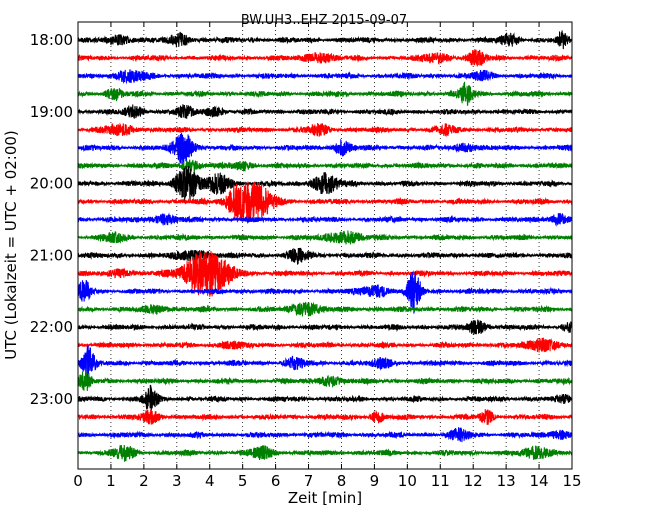 Image resolution: width=650 pixels, height=520 pixels. I want to click on x-tick-label: 15, so click(571, 481).